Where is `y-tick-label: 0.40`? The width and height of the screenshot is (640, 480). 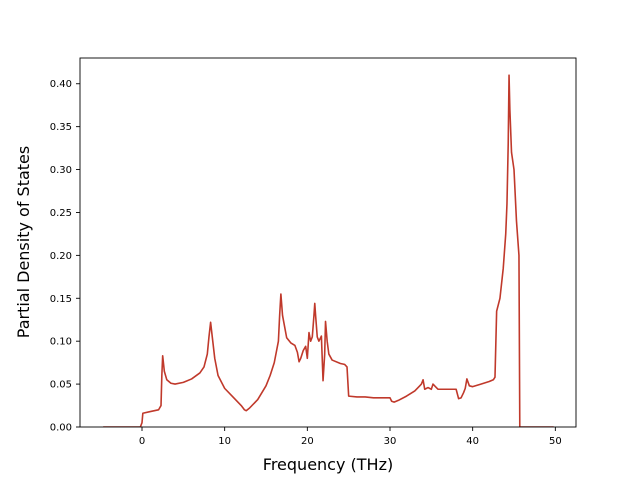
y-tick-label: 0.40 is located at coordinates (61, 84).